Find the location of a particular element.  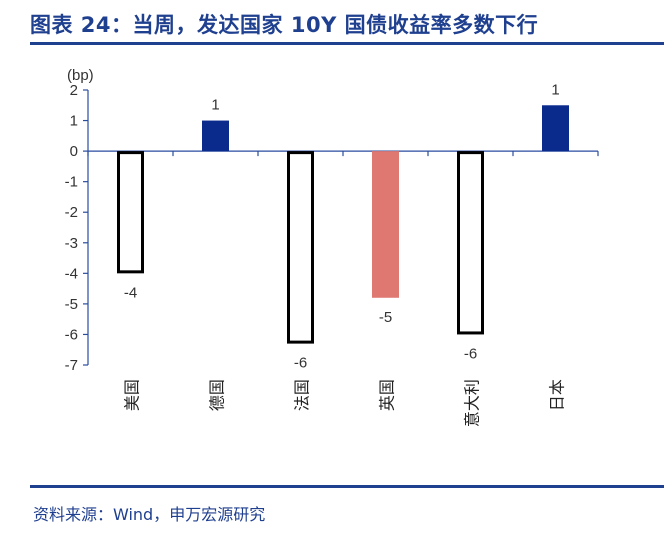

y-tick-label: -7 is located at coordinates (71, 365).